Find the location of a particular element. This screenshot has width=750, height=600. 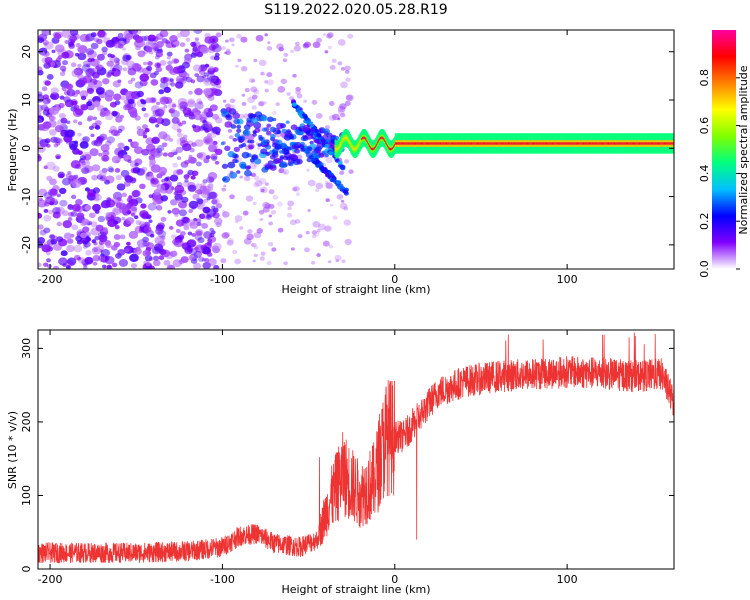

colorbar-tick-label: 0.8 is located at coordinates (704, 78).